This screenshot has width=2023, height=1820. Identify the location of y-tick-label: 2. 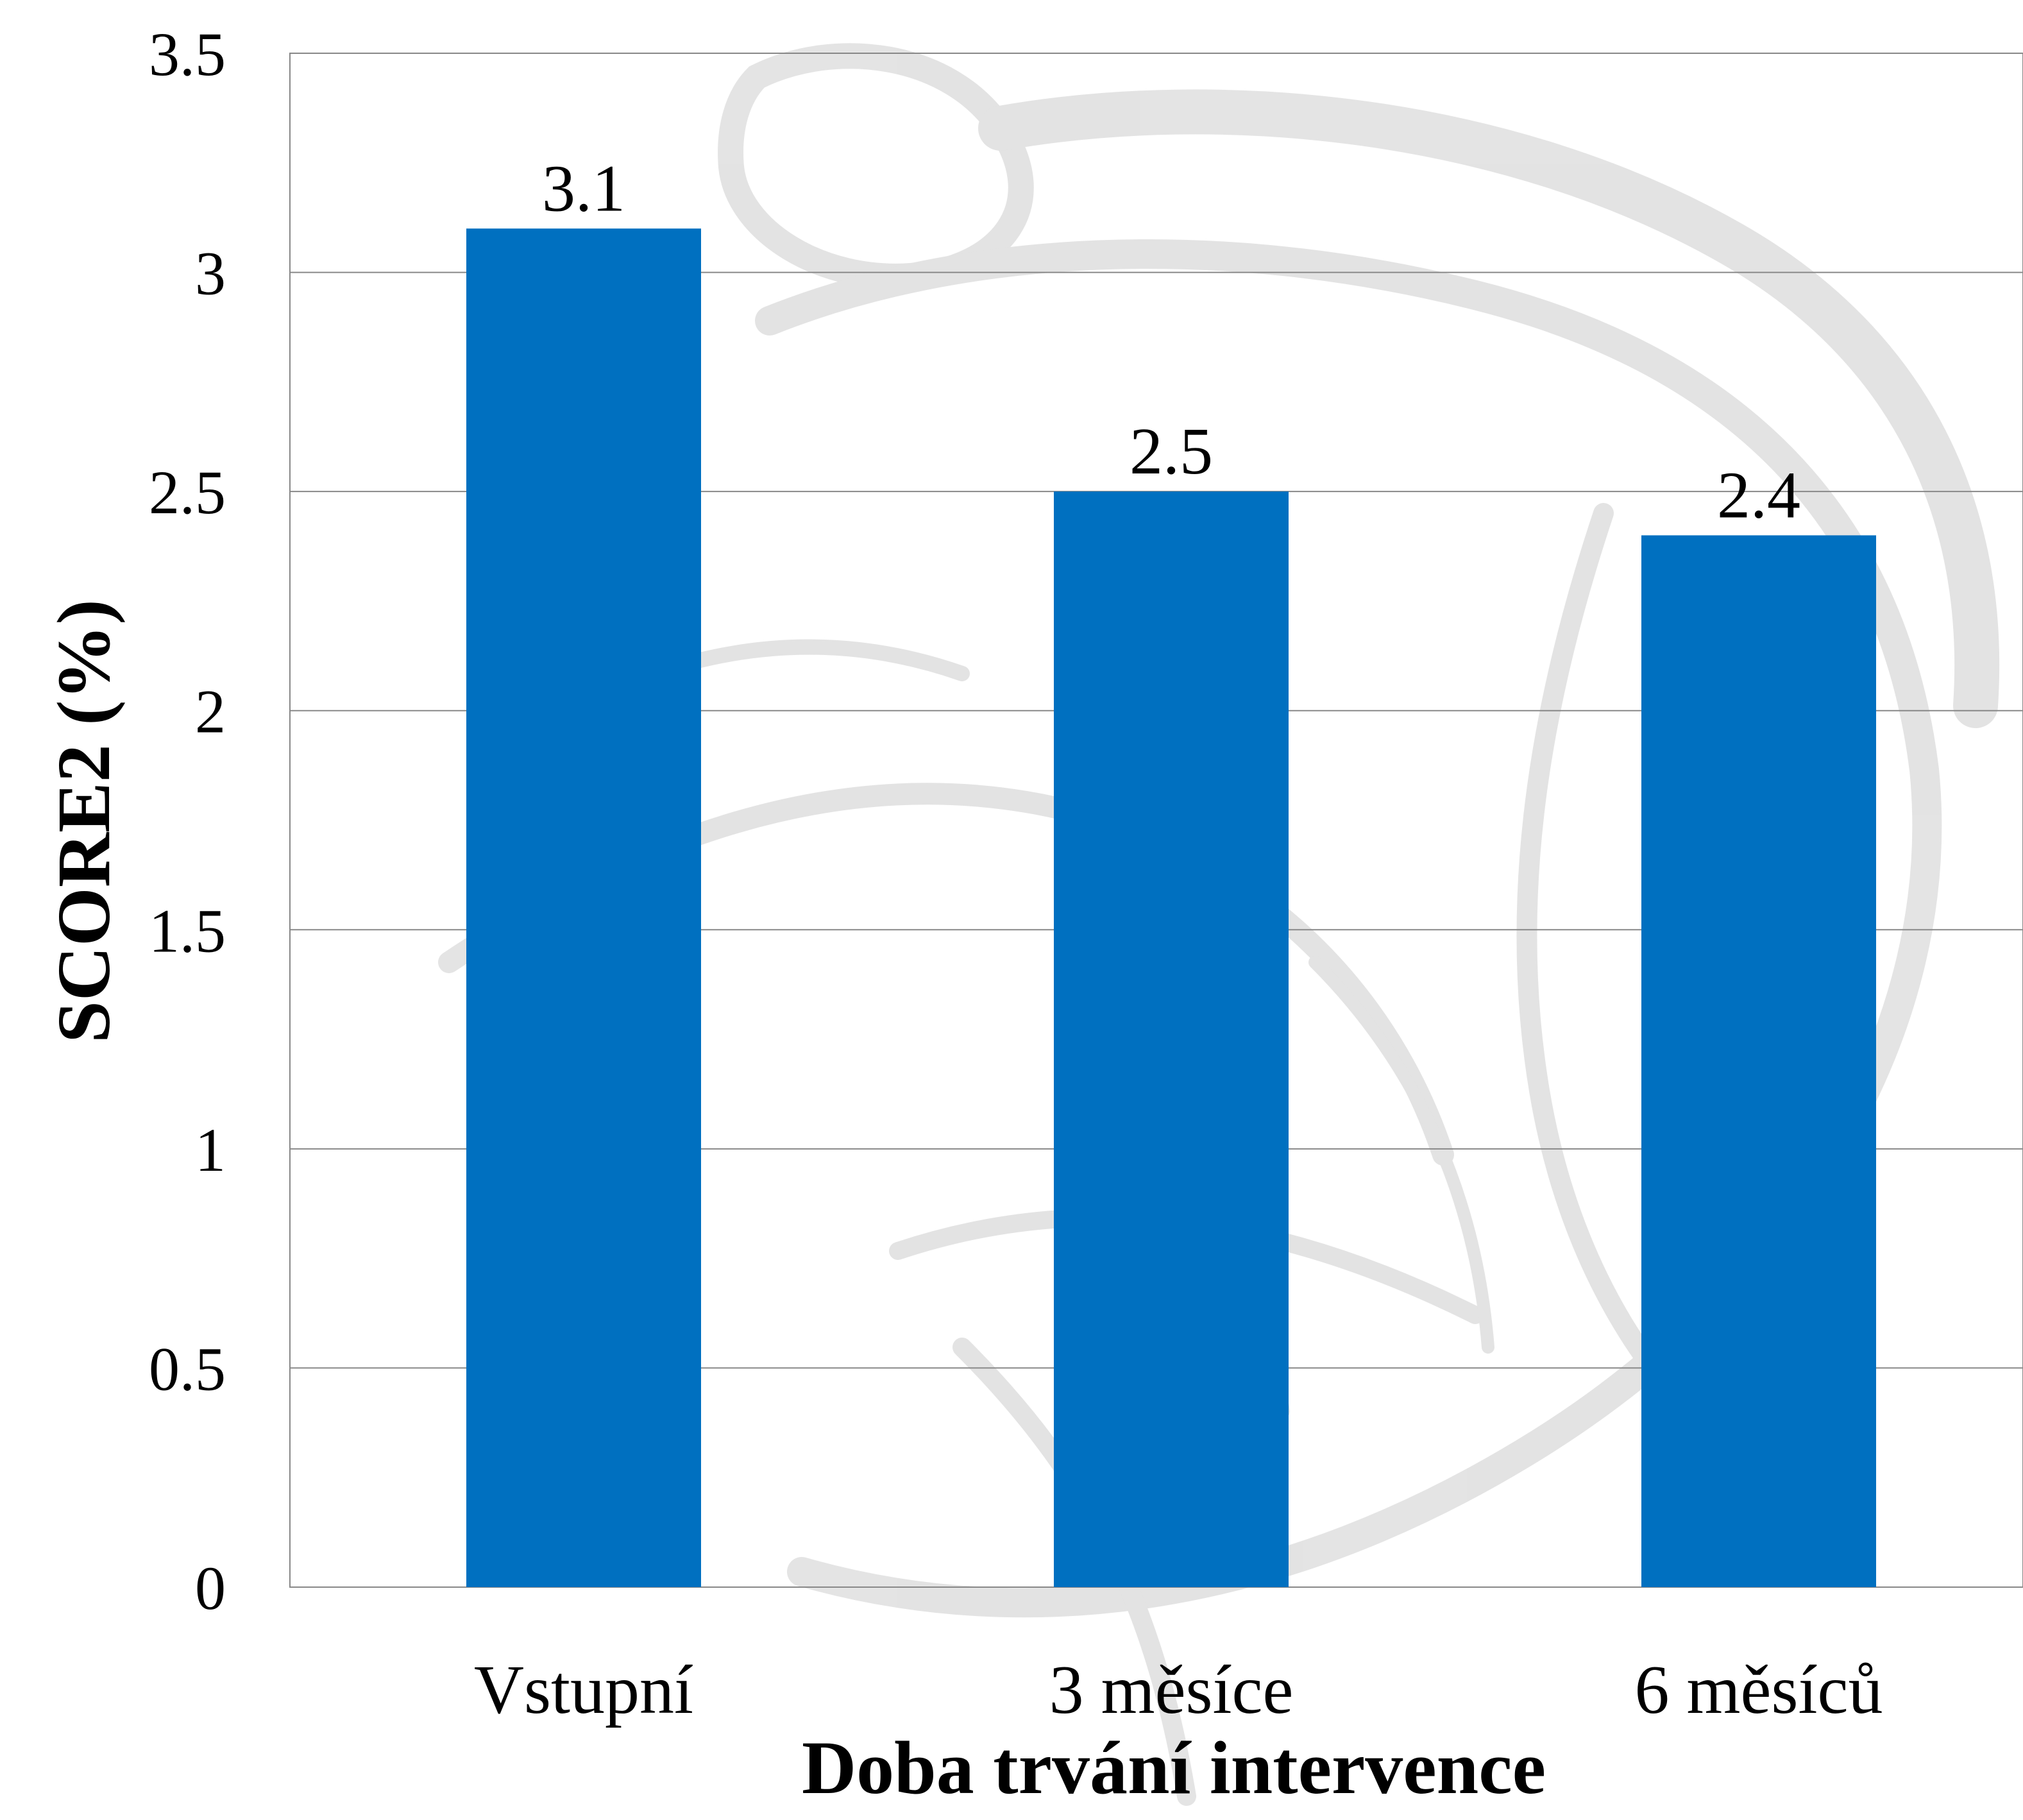
(211, 711).